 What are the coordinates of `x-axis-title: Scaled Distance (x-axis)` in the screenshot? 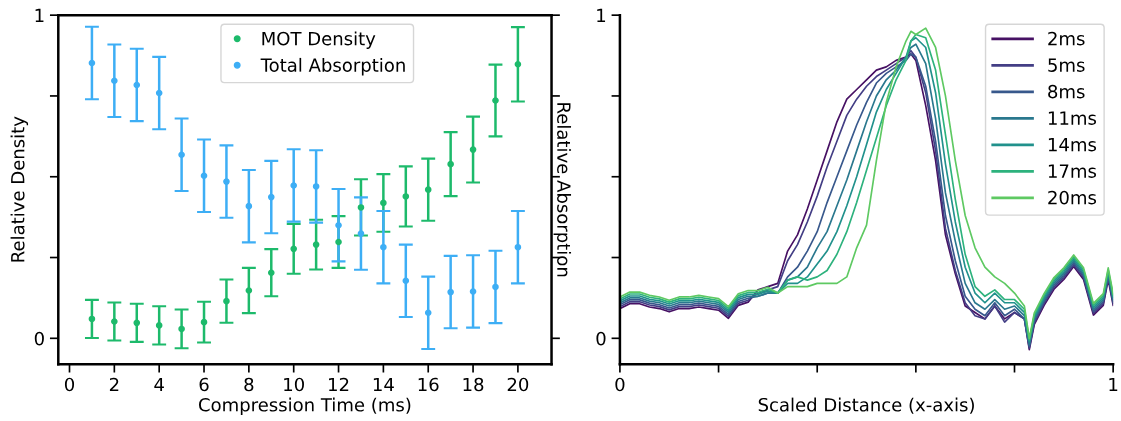 It's located at (866, 405).